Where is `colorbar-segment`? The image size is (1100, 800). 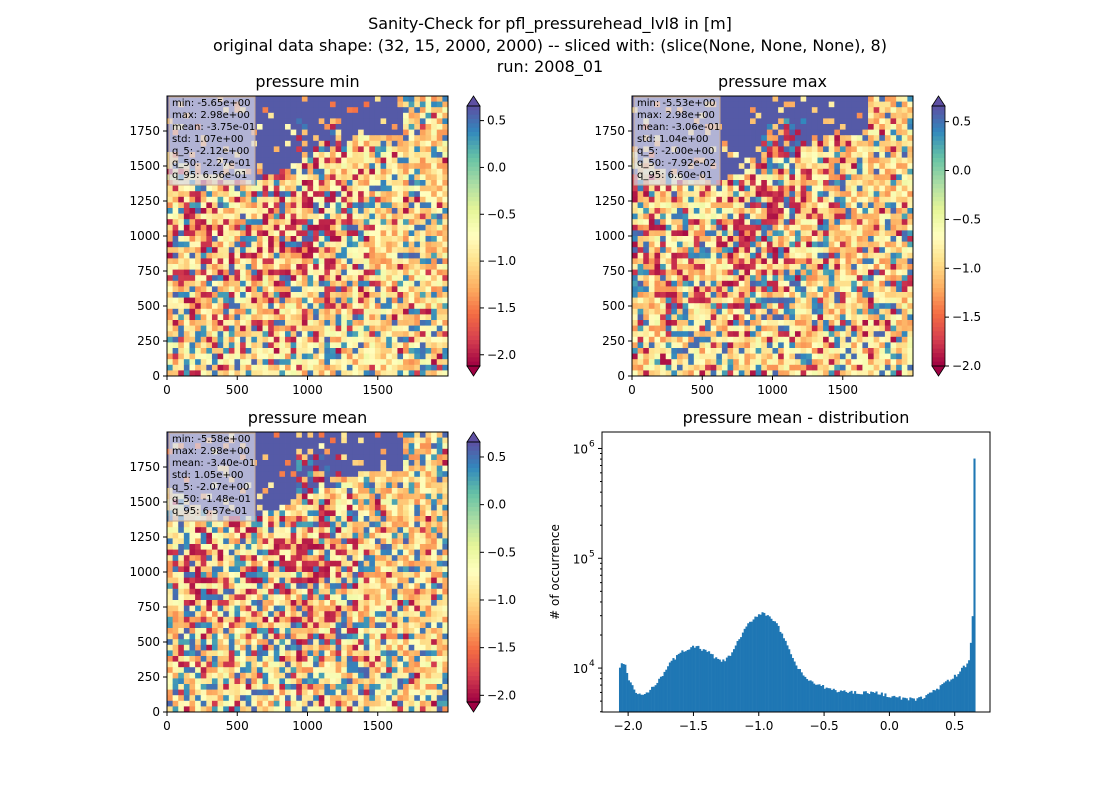
colorbar-segment is located at coordinates (473, 143).